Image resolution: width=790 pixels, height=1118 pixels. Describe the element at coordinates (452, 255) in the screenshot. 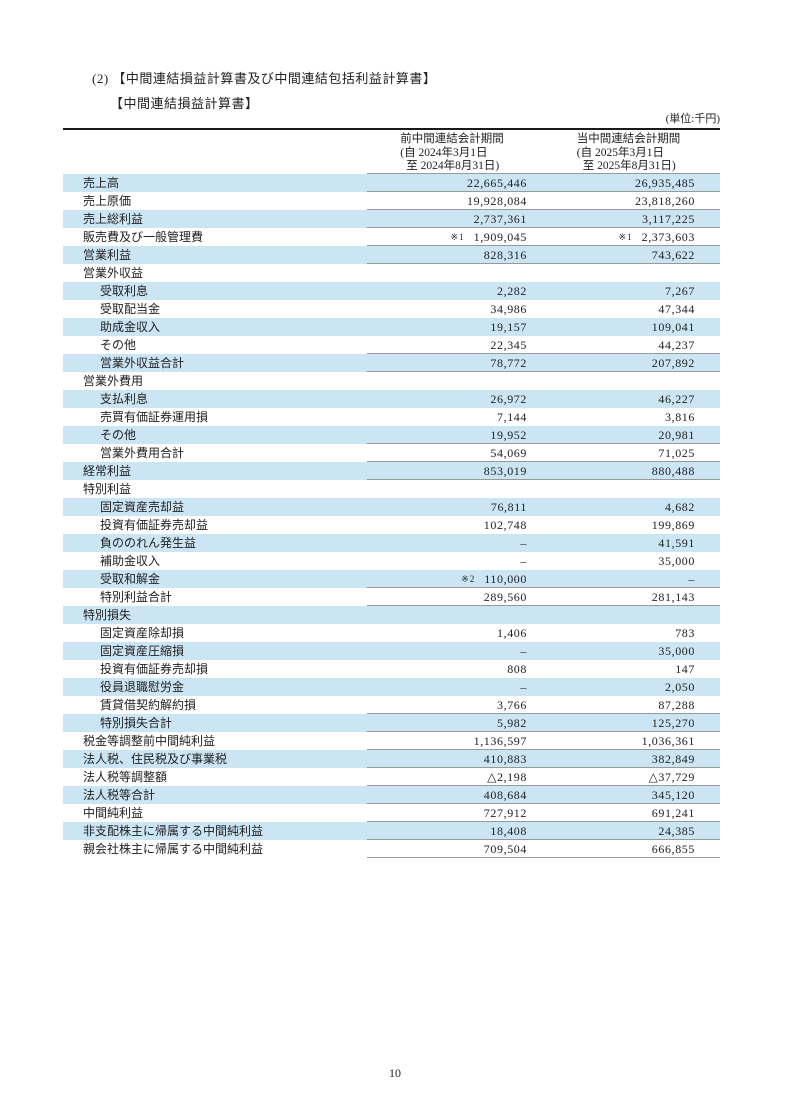

I see `prior-period-value: 828,316` at that location.